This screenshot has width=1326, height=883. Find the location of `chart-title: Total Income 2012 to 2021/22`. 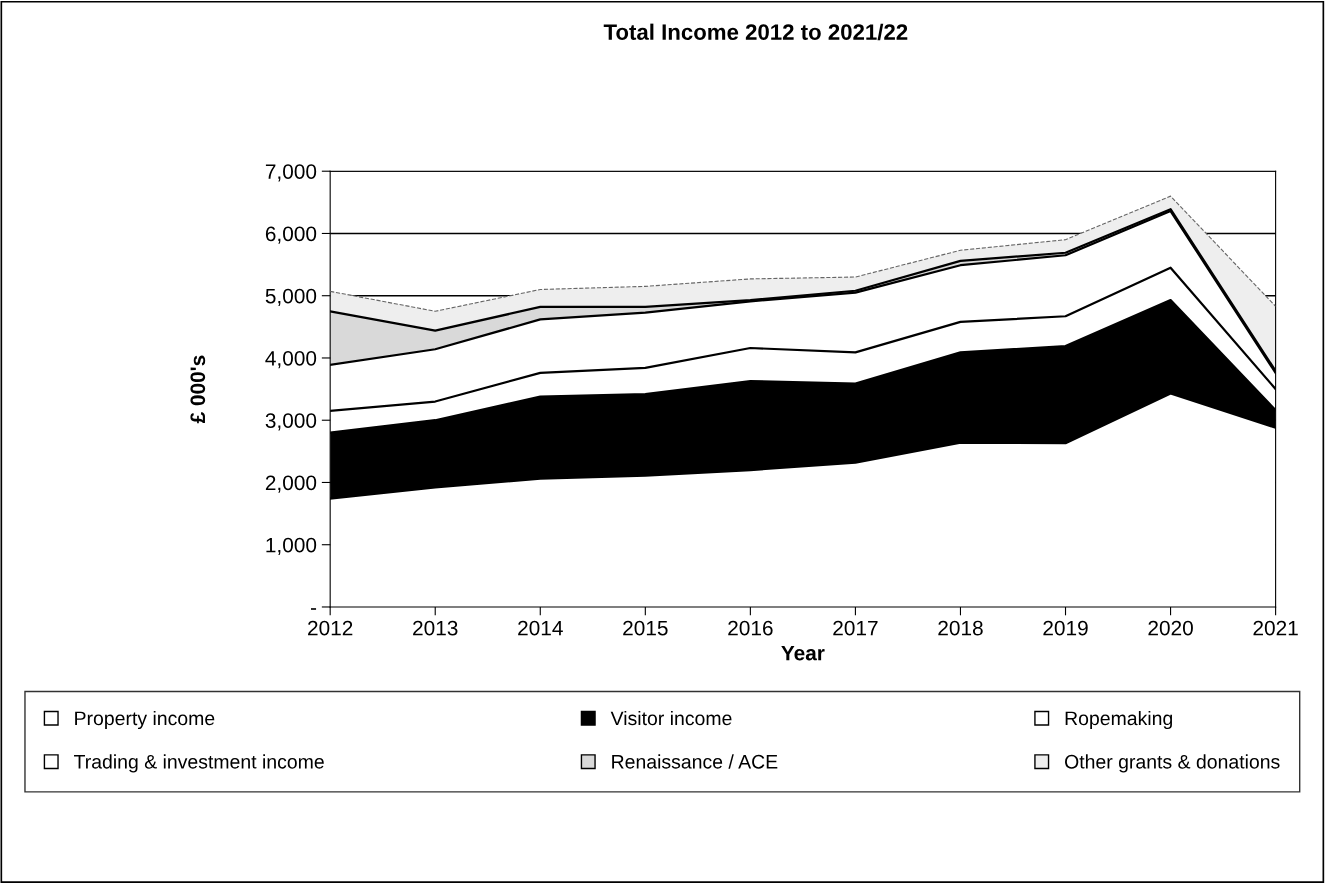

chart-title: Total Income 2012 to 2021/22 is located at coordinates (755, 32).